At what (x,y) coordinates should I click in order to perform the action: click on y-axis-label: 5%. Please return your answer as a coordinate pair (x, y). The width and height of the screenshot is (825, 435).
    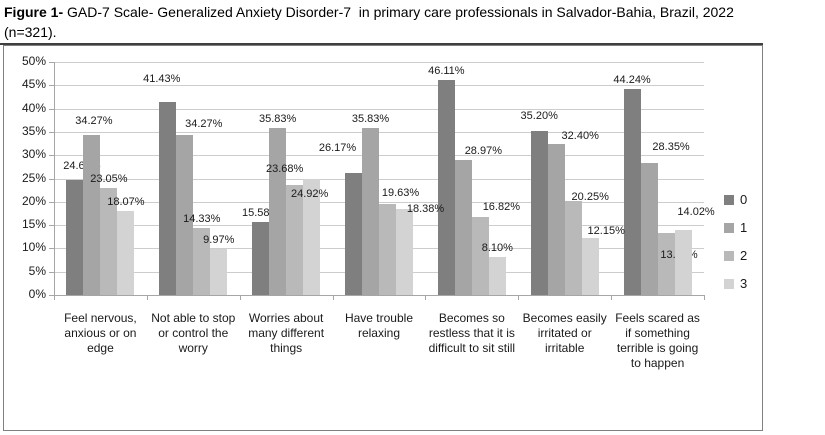
    Looking at the image, I should click on (37, 270).